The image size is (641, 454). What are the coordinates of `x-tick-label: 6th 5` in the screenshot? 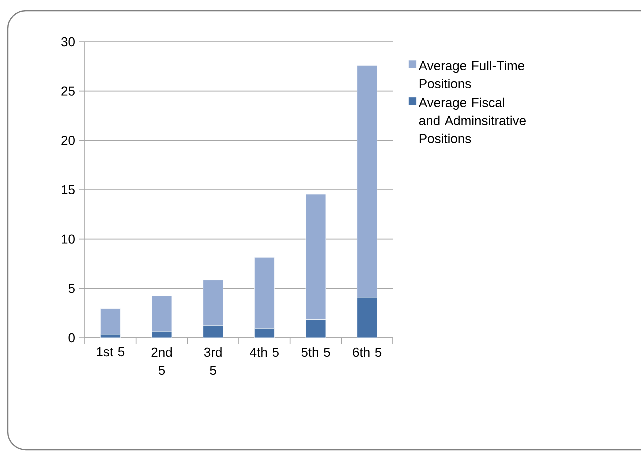 It's located at (367, 353).